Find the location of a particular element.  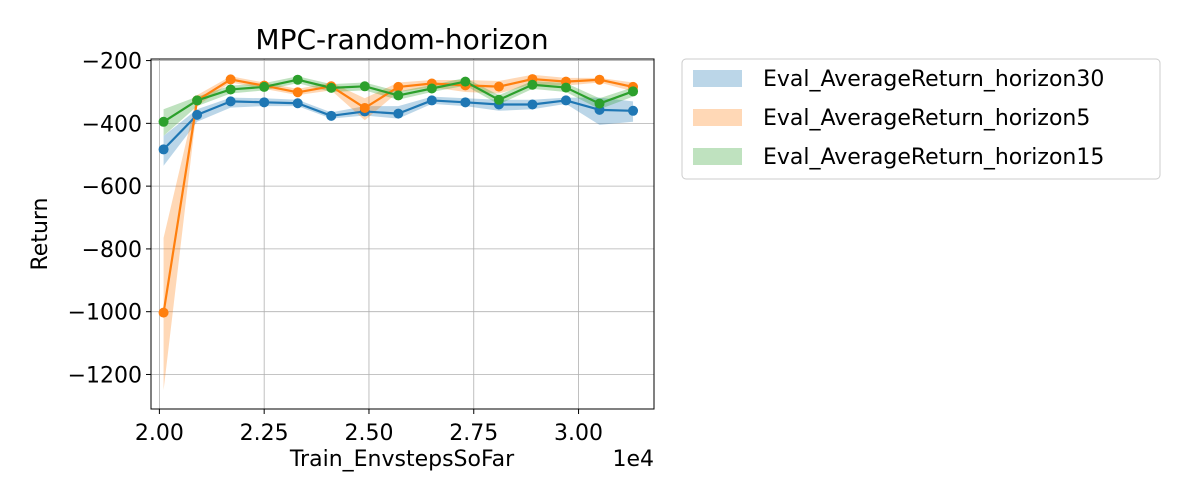

y-tick-label: −600 is located at coordinates (112, 187).